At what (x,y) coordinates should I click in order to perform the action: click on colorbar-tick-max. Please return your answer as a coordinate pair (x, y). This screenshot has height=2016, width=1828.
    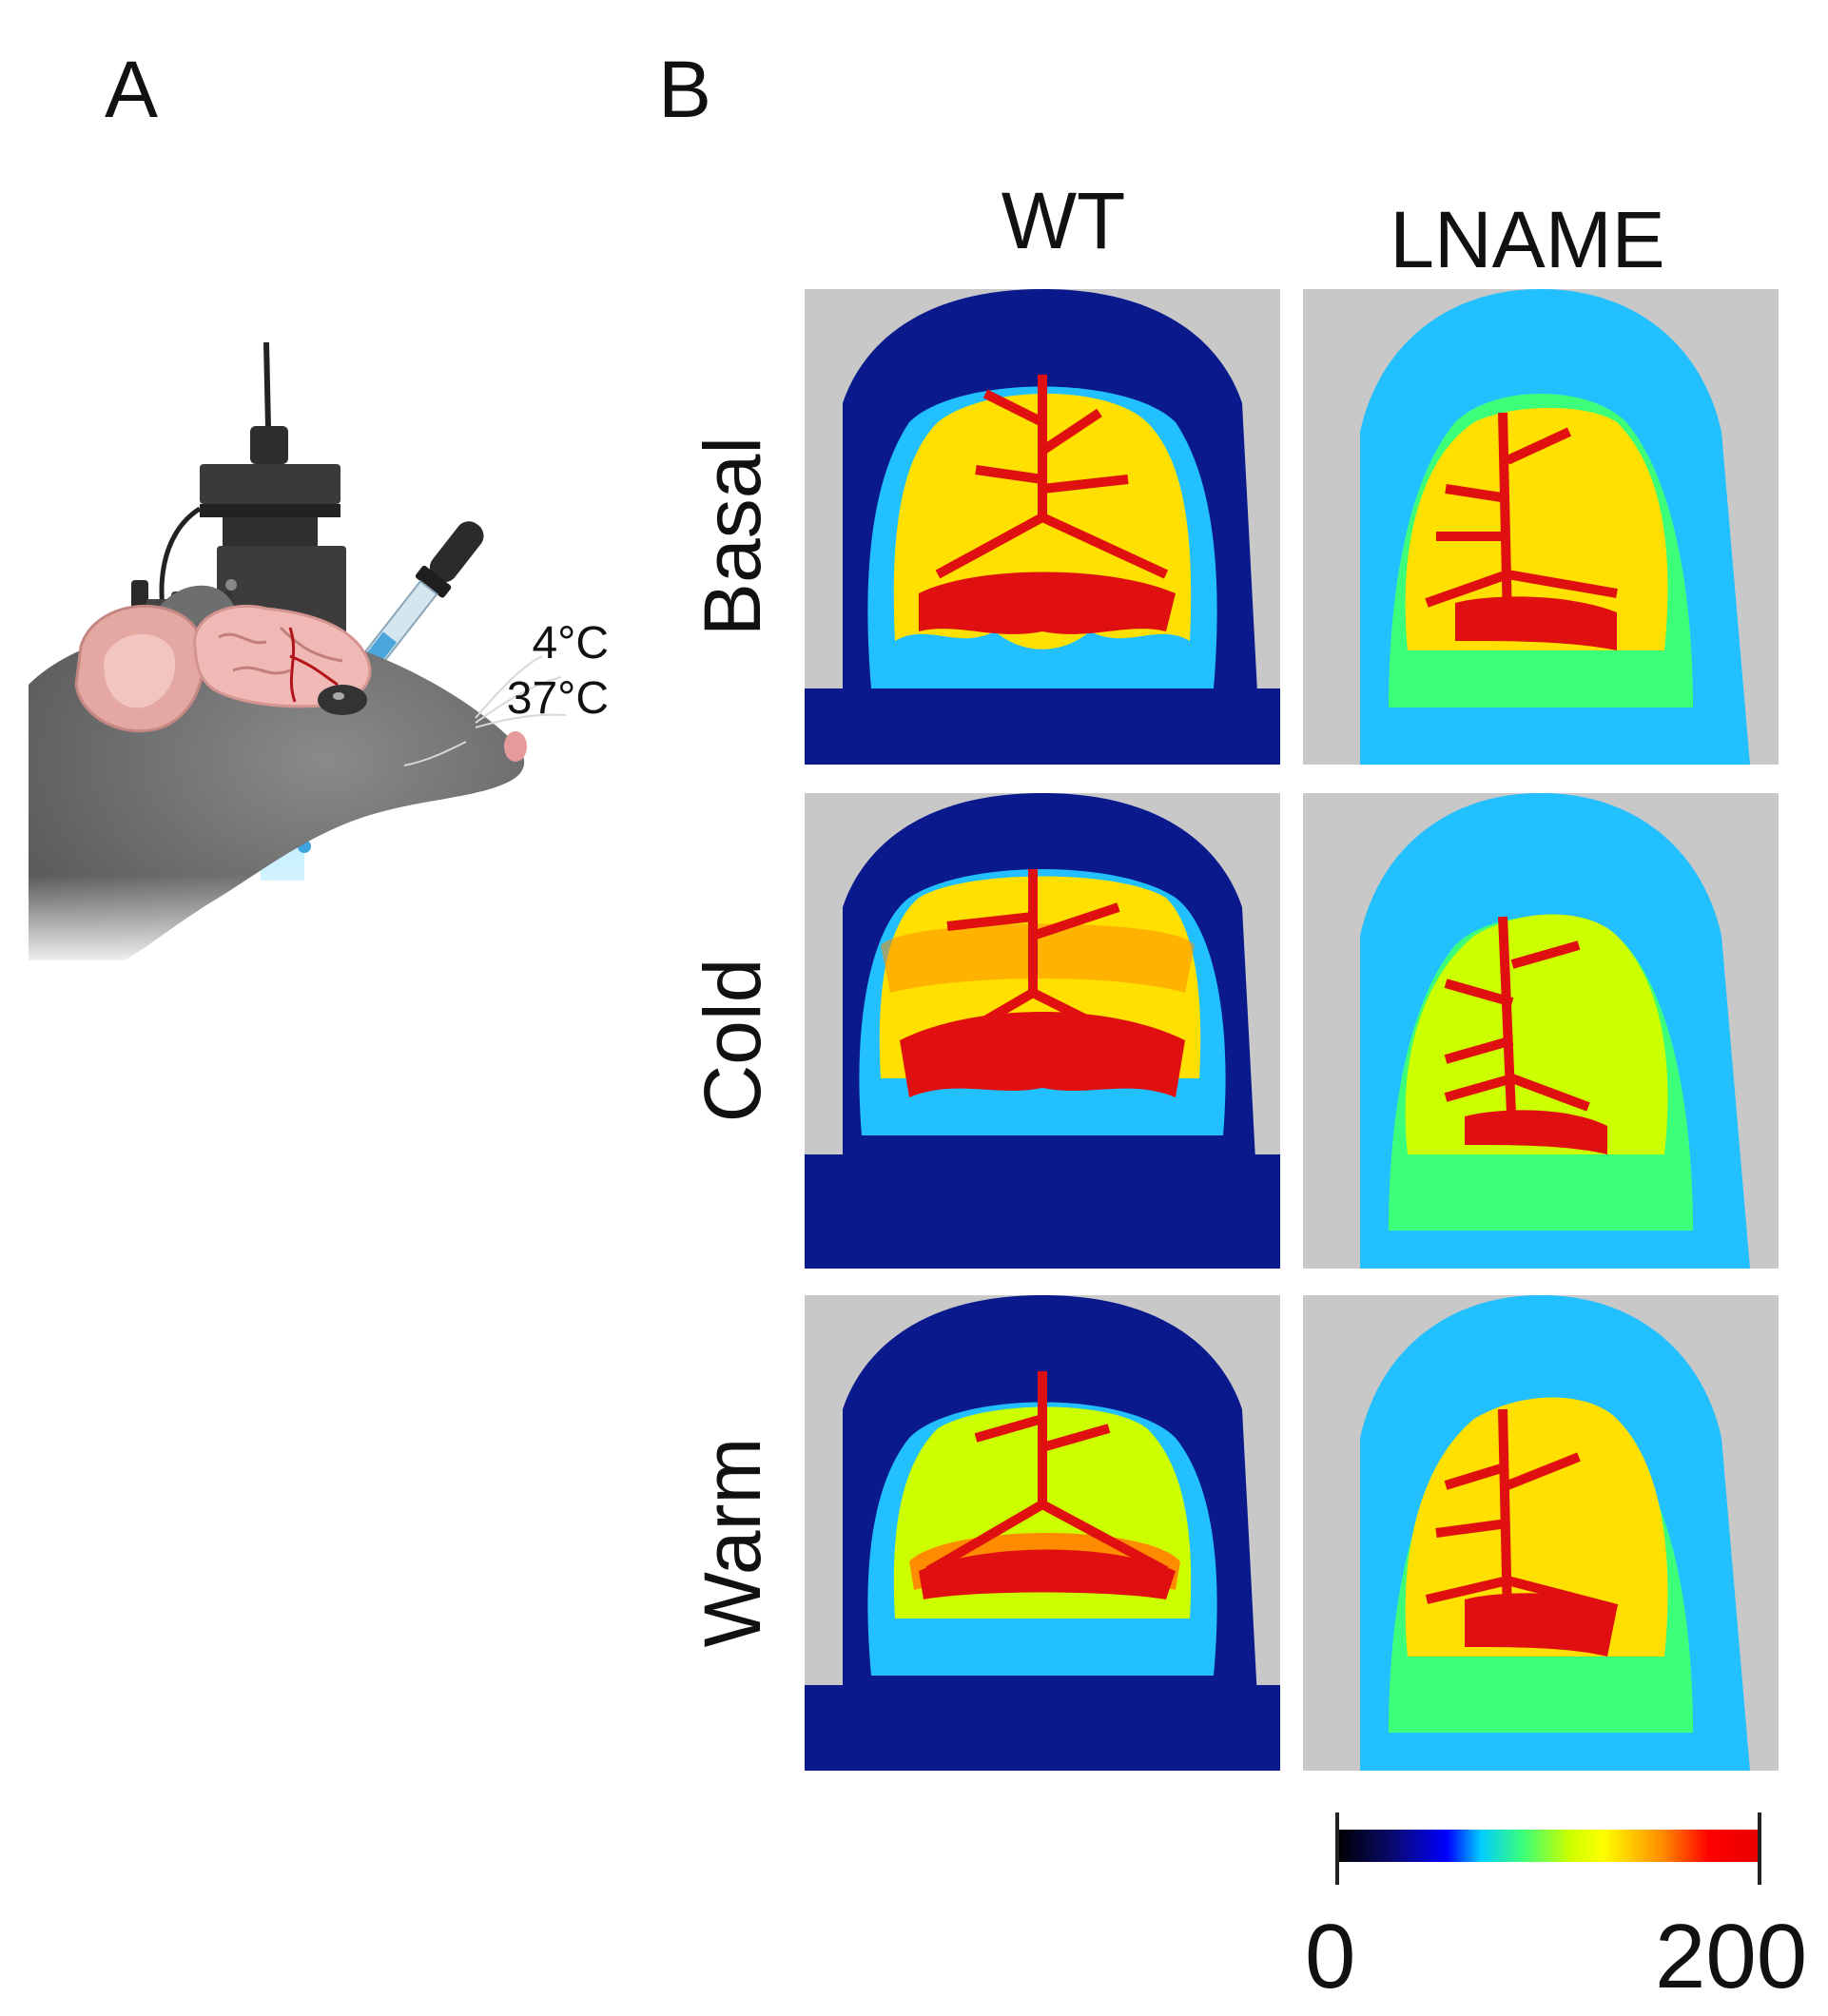
    Looking at the image, I should click on (1759, 1848).